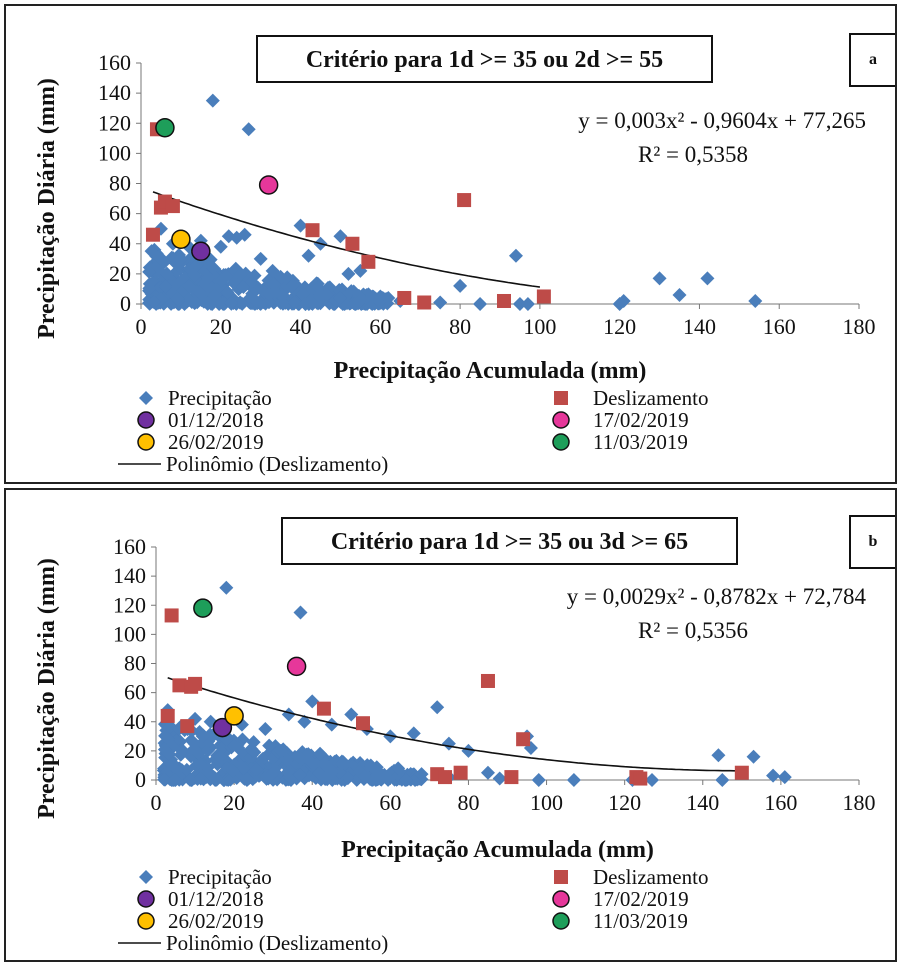 This screenshot has height=969, width=904. What do you see at coordinates (624, 802) in the screenshot?
I see `x-tick-label: 120` at bounding box center [624, 802].